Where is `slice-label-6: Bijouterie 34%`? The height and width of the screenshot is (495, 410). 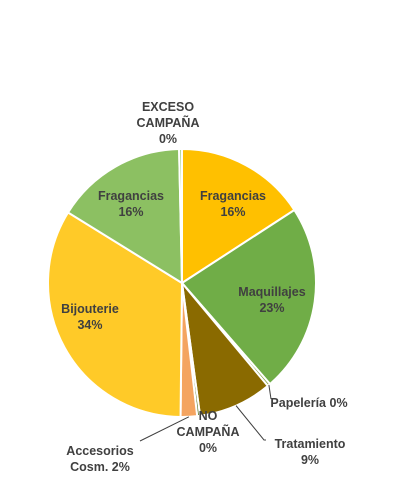
slice-label-6: Bijouterie 34% is located at coordinates (90, 317).